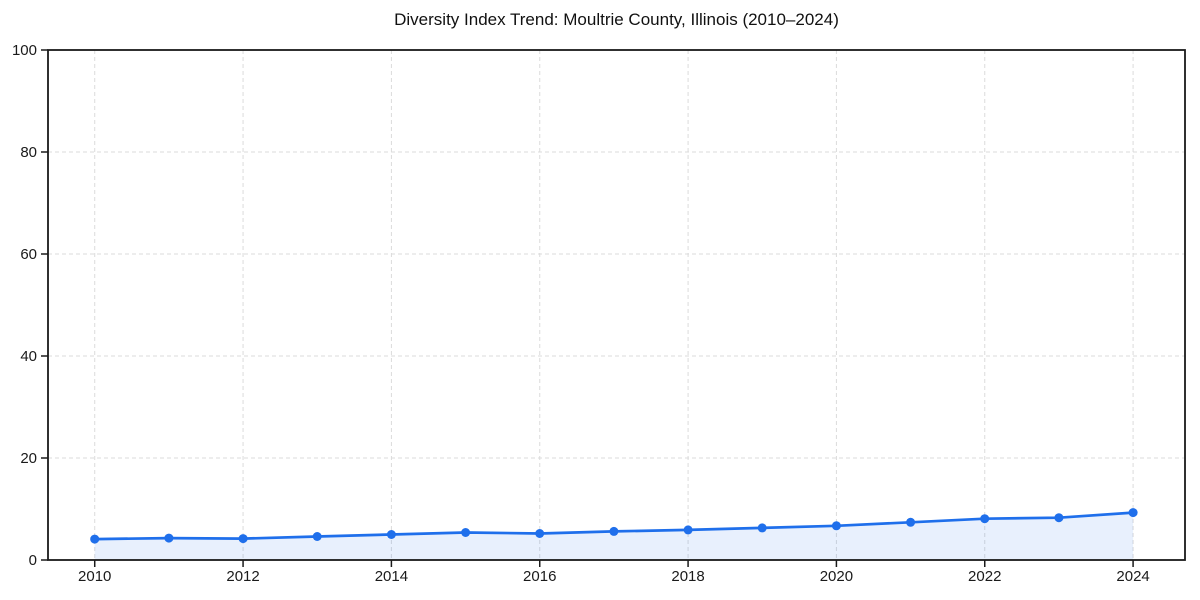 This screenshot has width=1200, height=600. I want to click on x-tick-label: 2018, so click(687, 576).